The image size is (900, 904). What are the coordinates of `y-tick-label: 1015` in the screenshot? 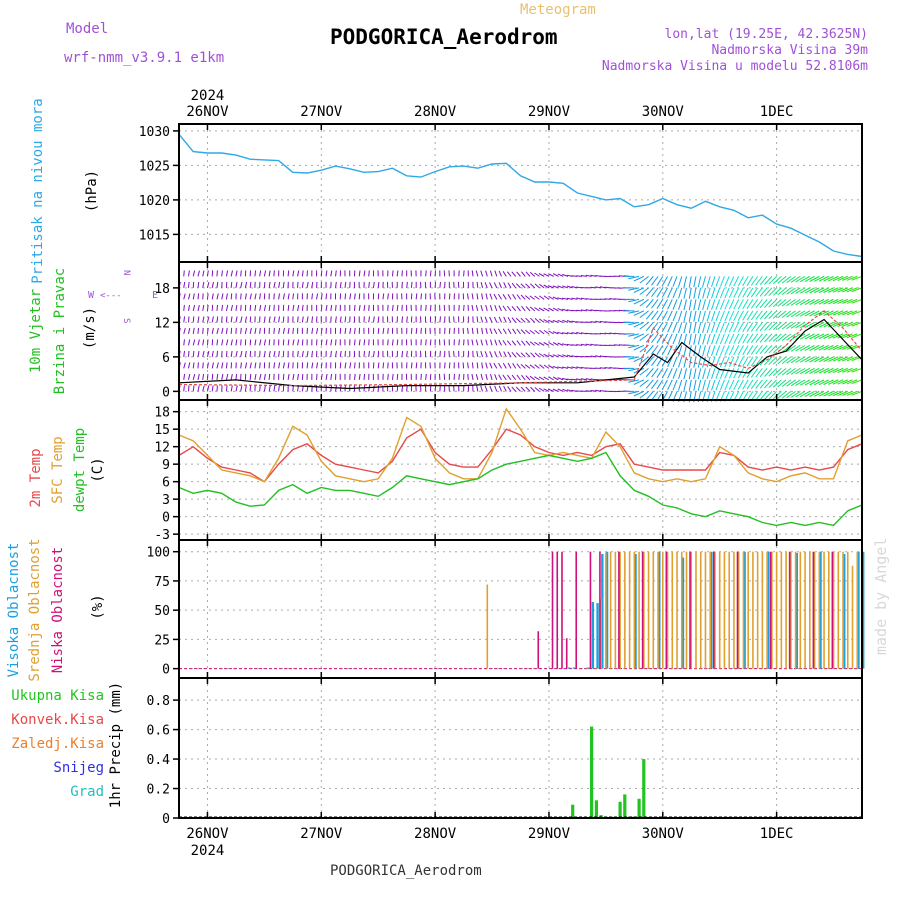 It's located at (154, 235).